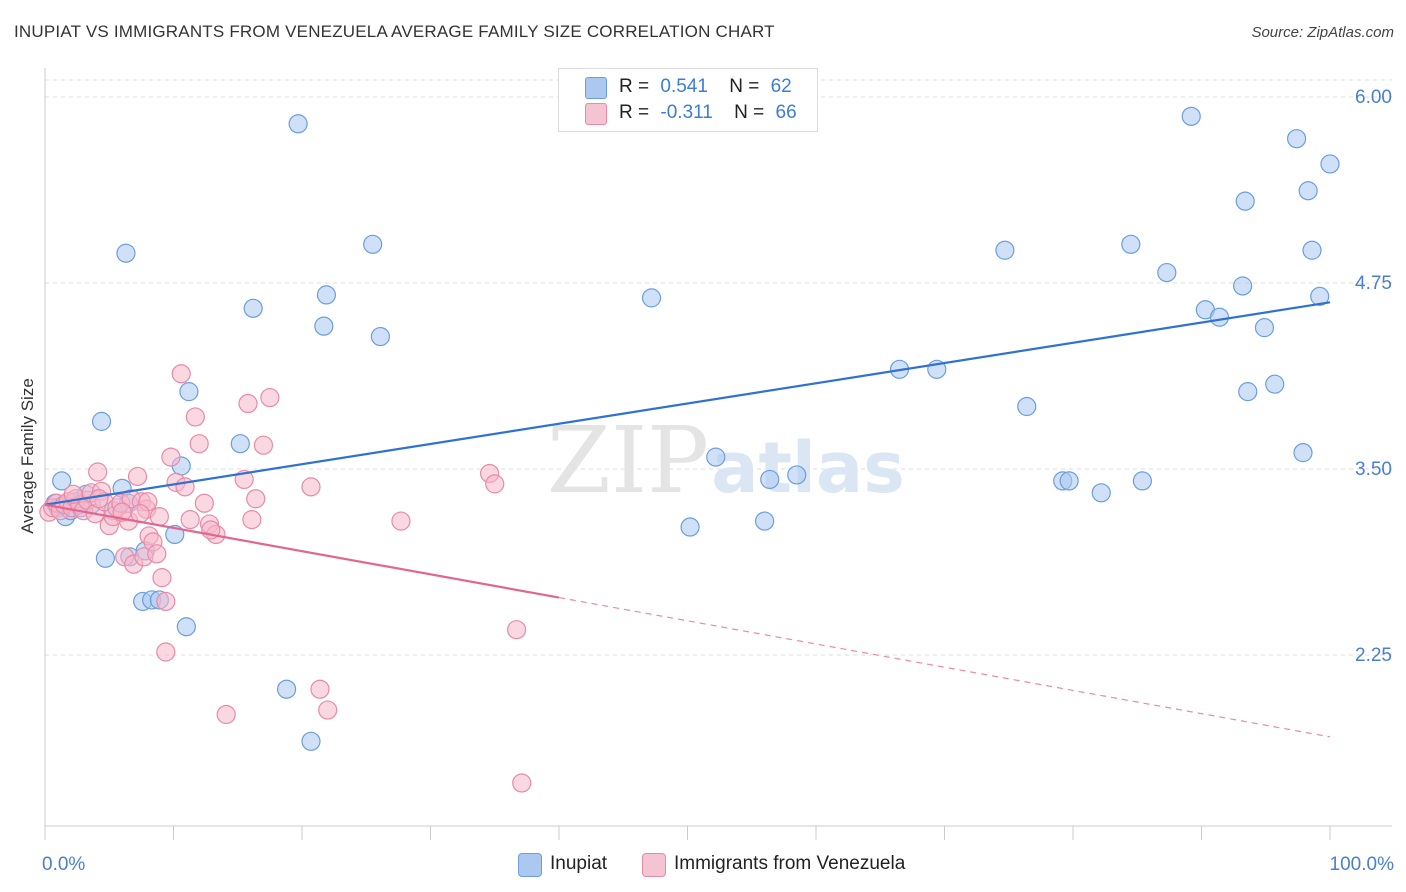 The height and width of the screenshot is (892, 1406). Describe the element at coordinates (786, 112) in the screenshot. I see `legend-n-value: 66` at that location.